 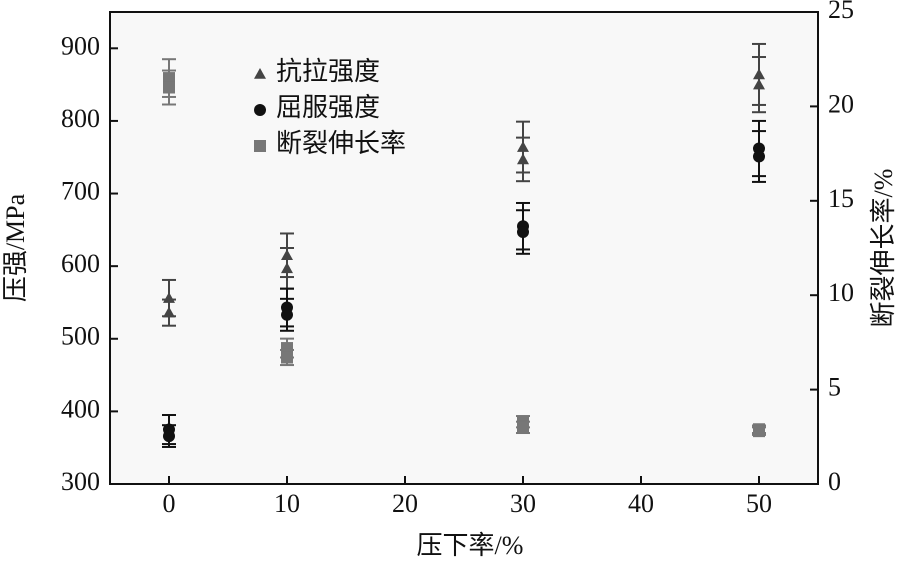 What do you see at coordinates (287, 503) in the screenshot?
I see `x-tick-label: 10` at bounding box center [287, 503].